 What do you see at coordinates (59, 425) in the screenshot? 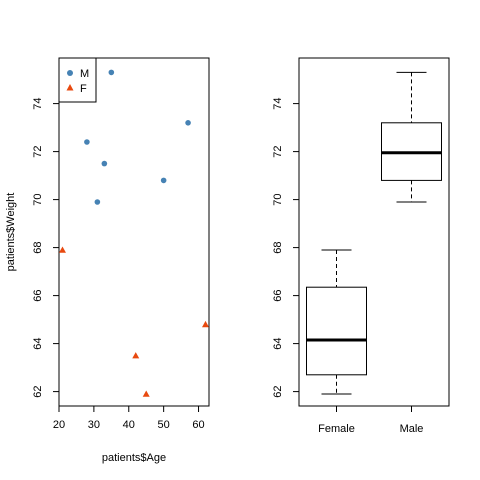
I see `x-tick-label: 20` at bounding box center [59, 425].